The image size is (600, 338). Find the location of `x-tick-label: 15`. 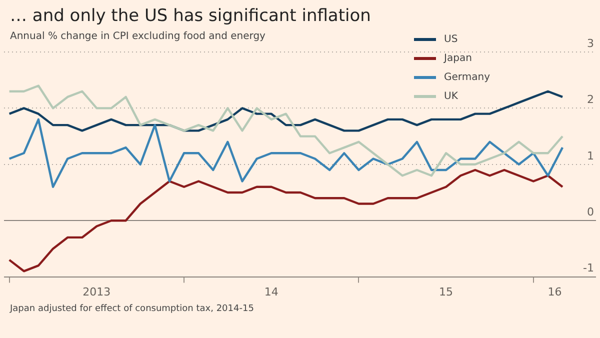

x-tick-label: 15 is located at coordinates (446, 291).